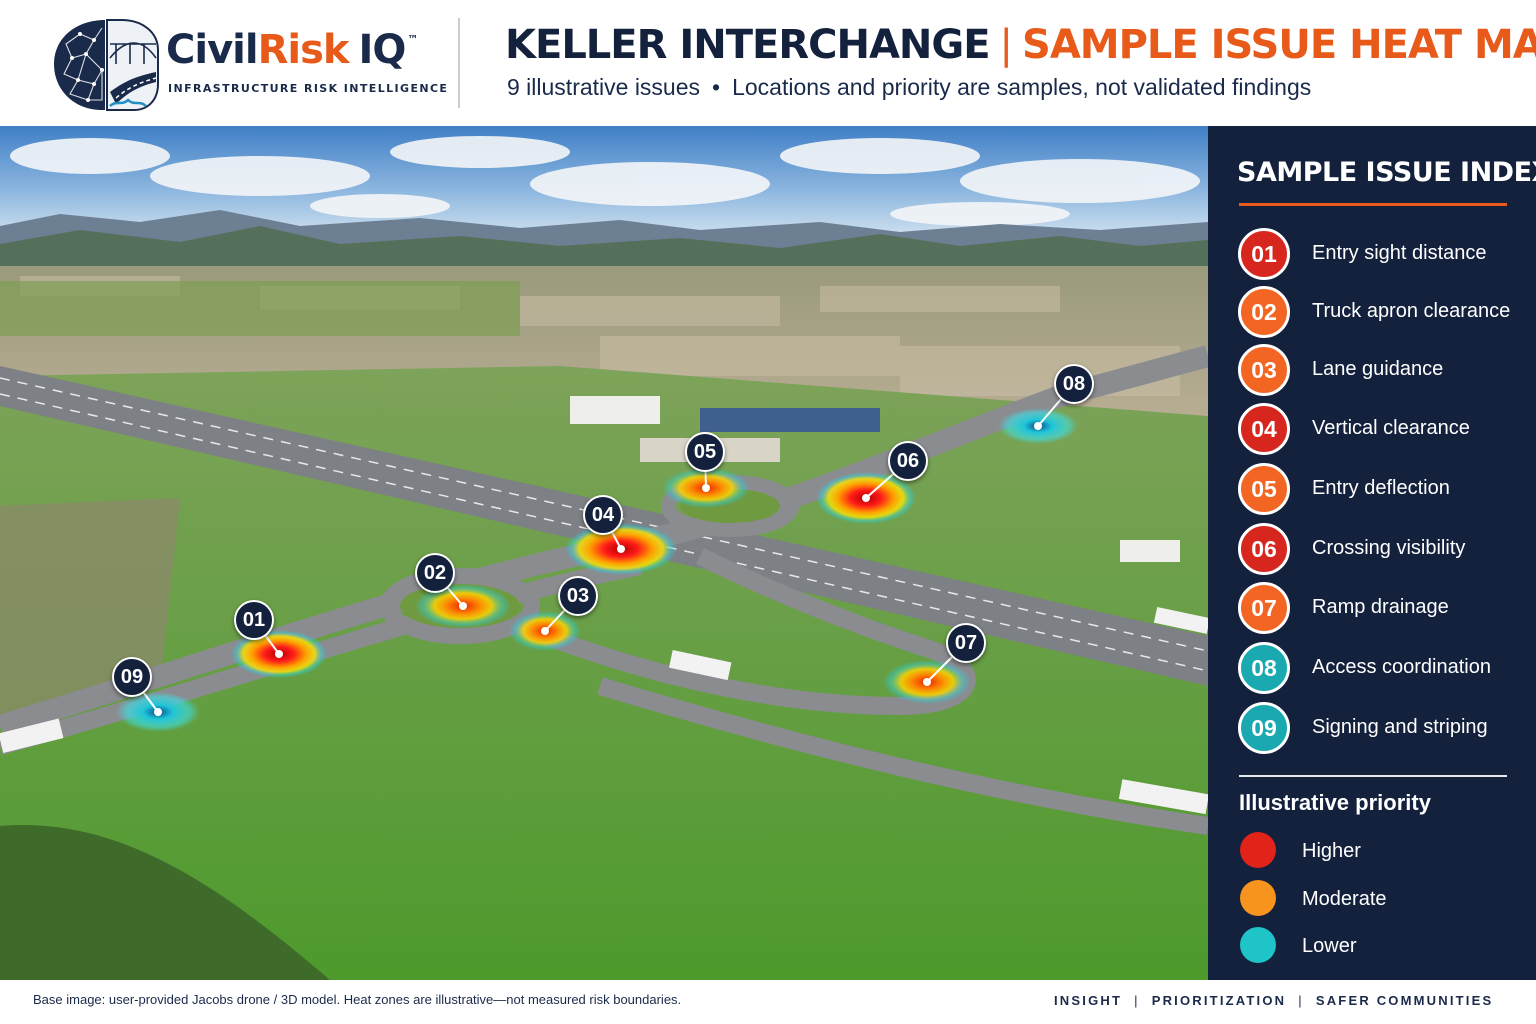 Image resolution: width=1536 pixels, height=1024 pixels. Describe the element at coordinates (1264, 489) in the screenshot. I see `issue-badge: 05` at that location.